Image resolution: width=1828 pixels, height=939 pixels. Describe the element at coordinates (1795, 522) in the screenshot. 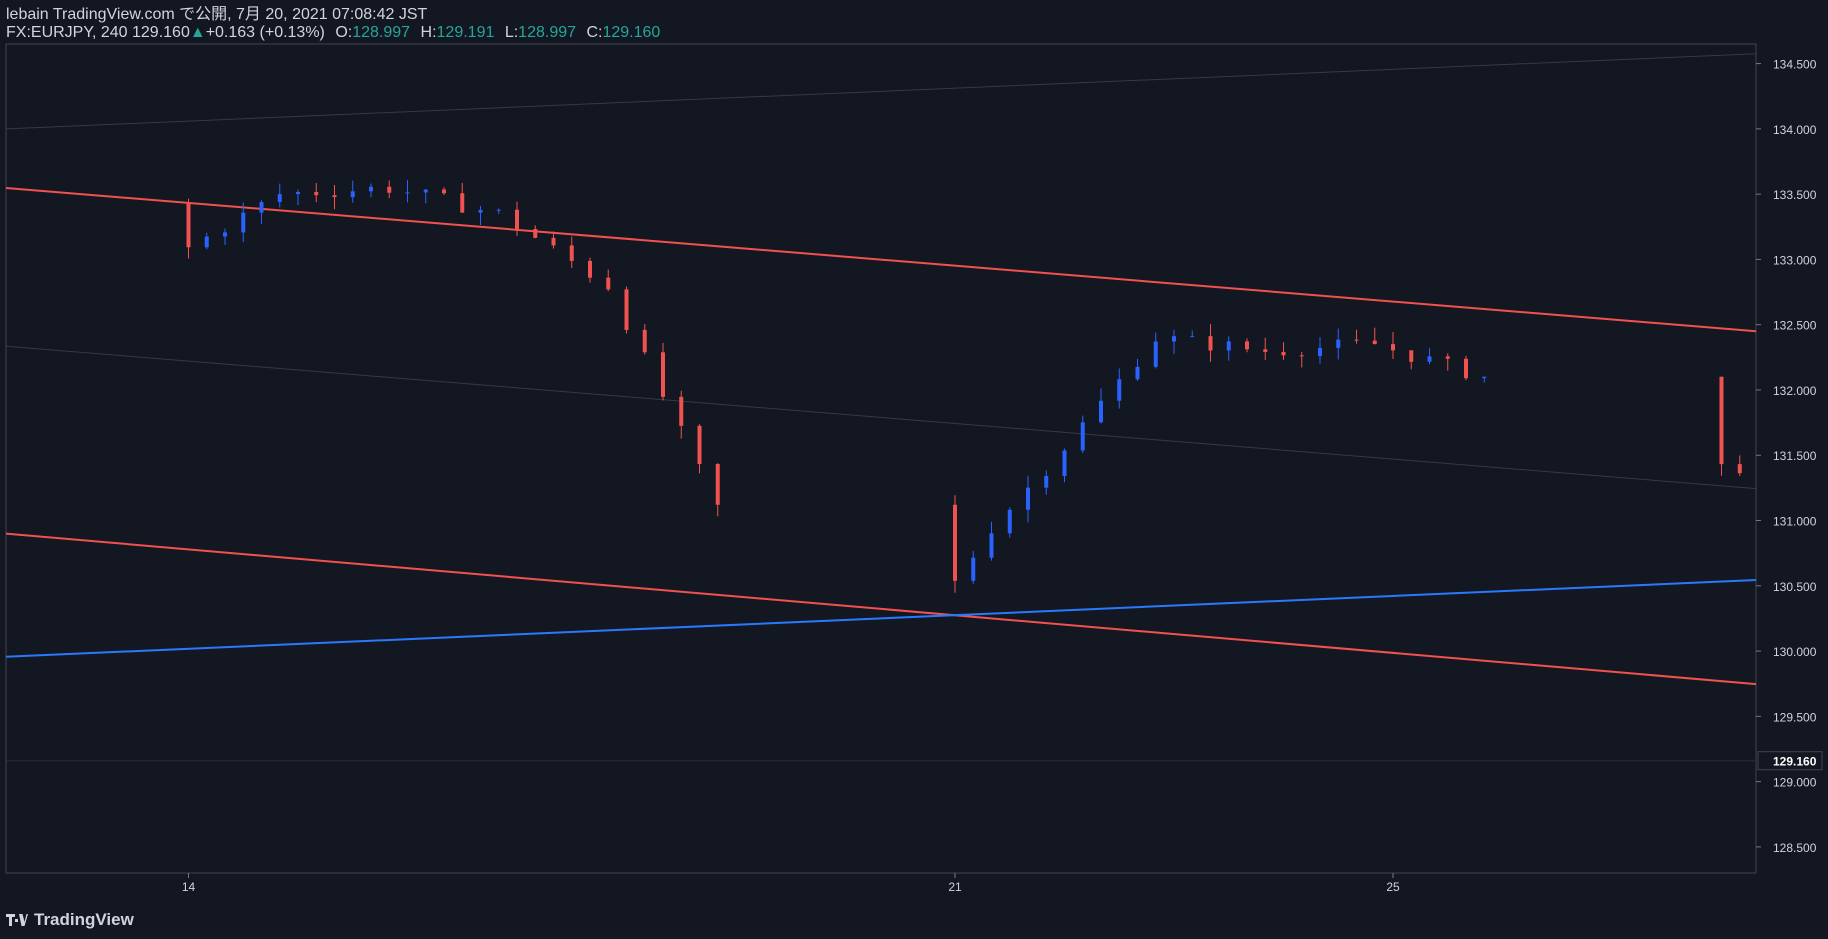

I see `y-tick-label: 131.000` at that location.